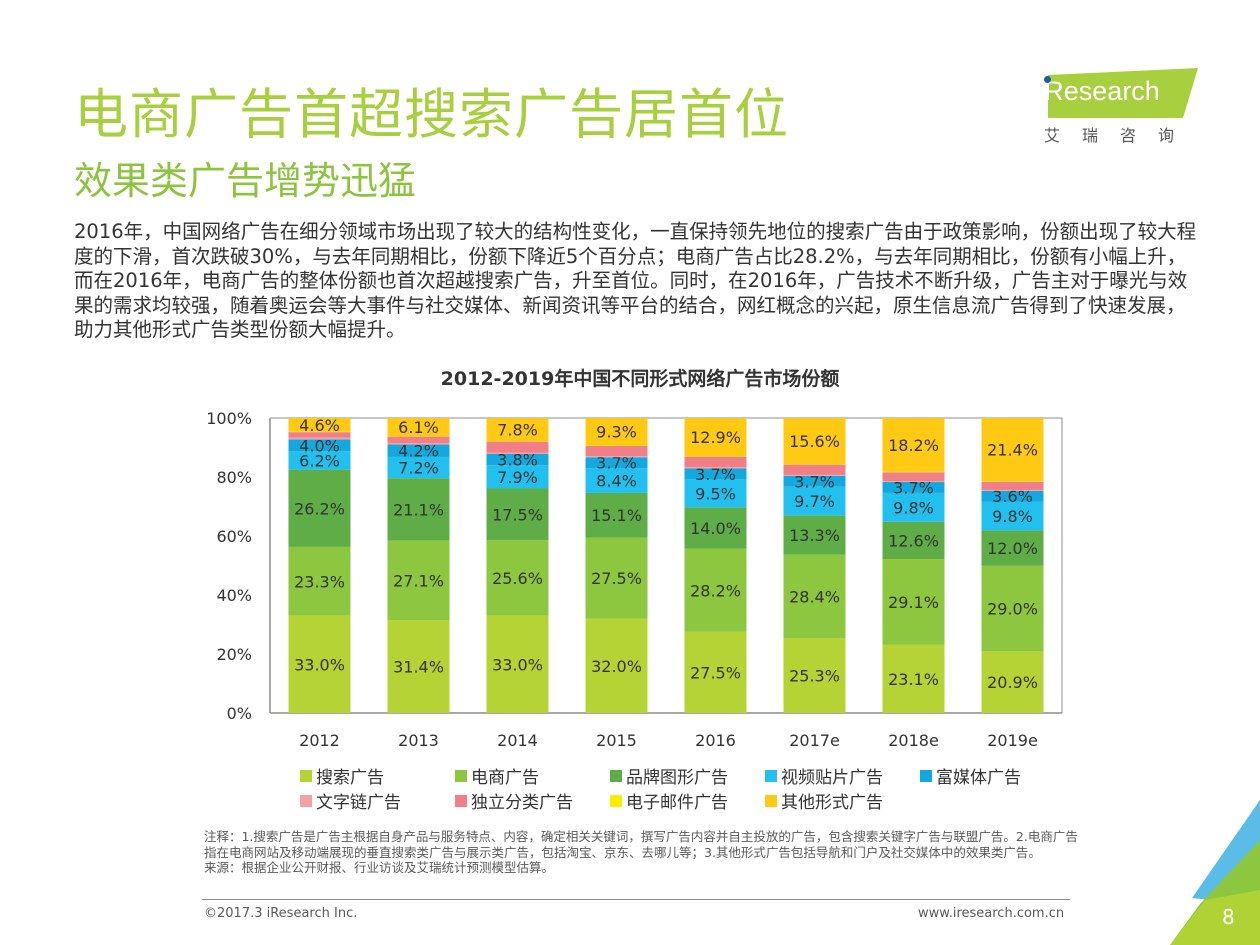 This screenshot has width=1260, height=945. I want to click on data-label: 12.6%, so click(913, 540).